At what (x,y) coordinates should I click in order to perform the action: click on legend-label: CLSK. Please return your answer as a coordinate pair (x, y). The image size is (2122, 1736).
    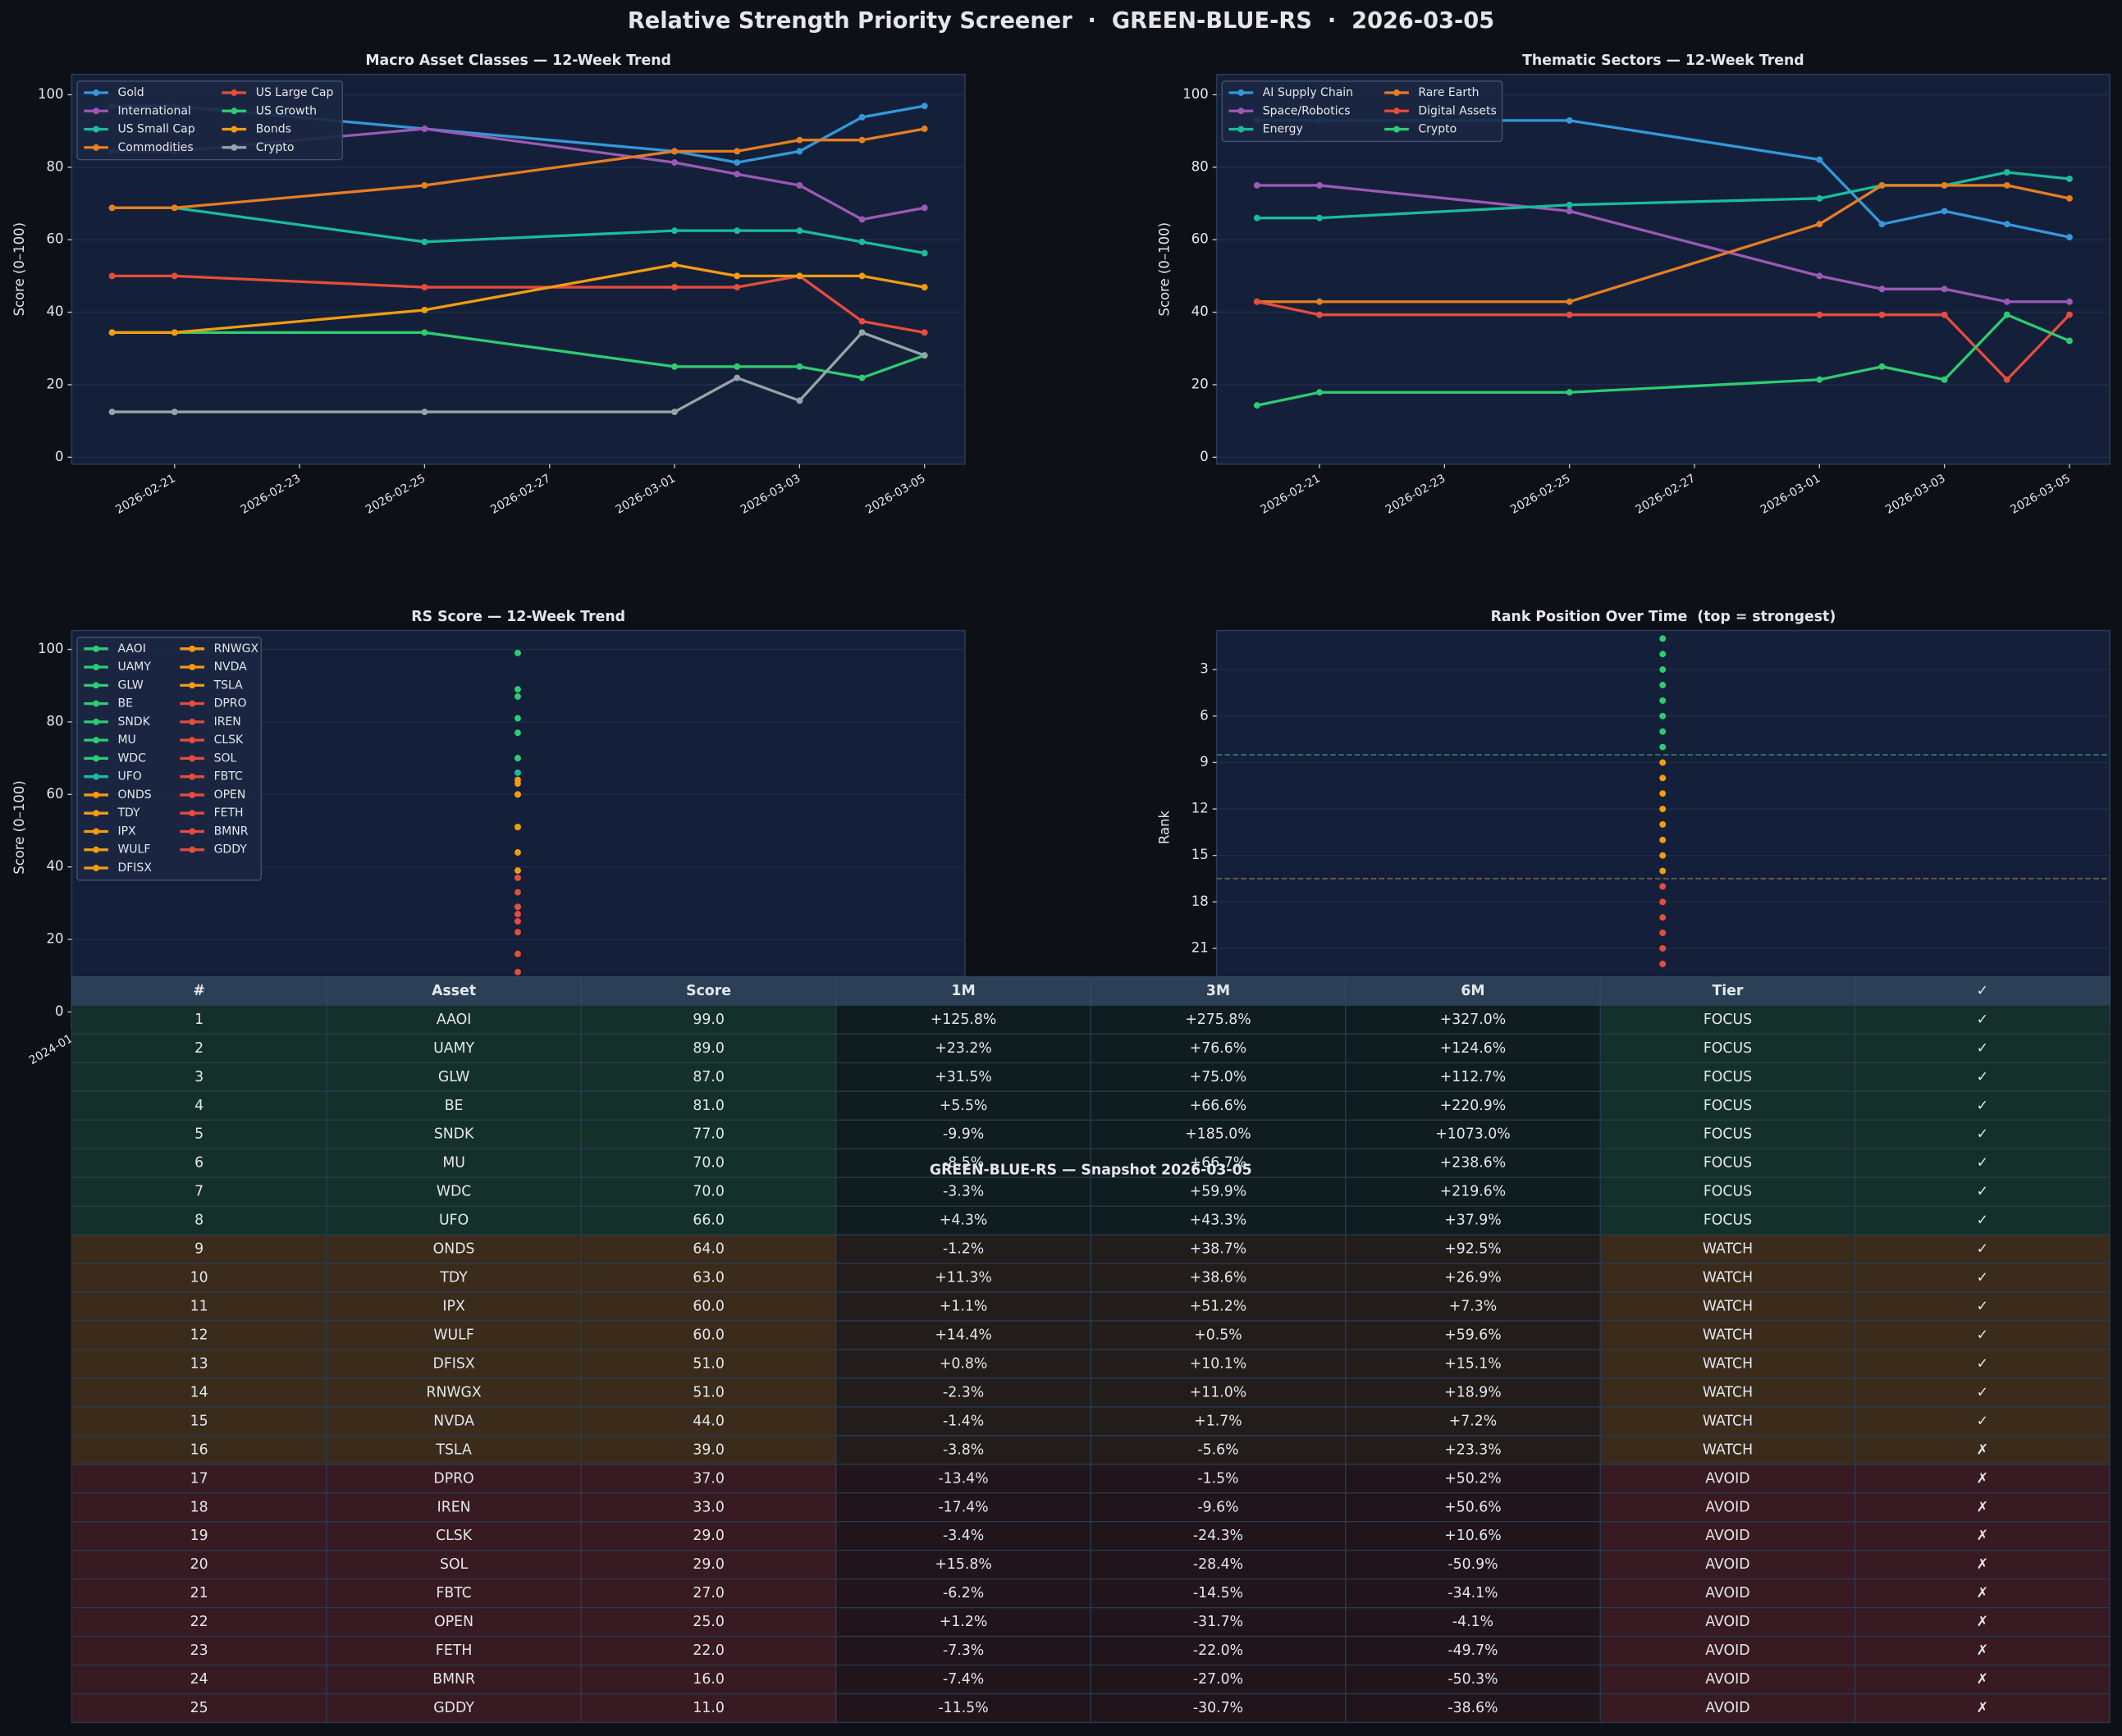
    Looking at the image, I should click on (229, 740).